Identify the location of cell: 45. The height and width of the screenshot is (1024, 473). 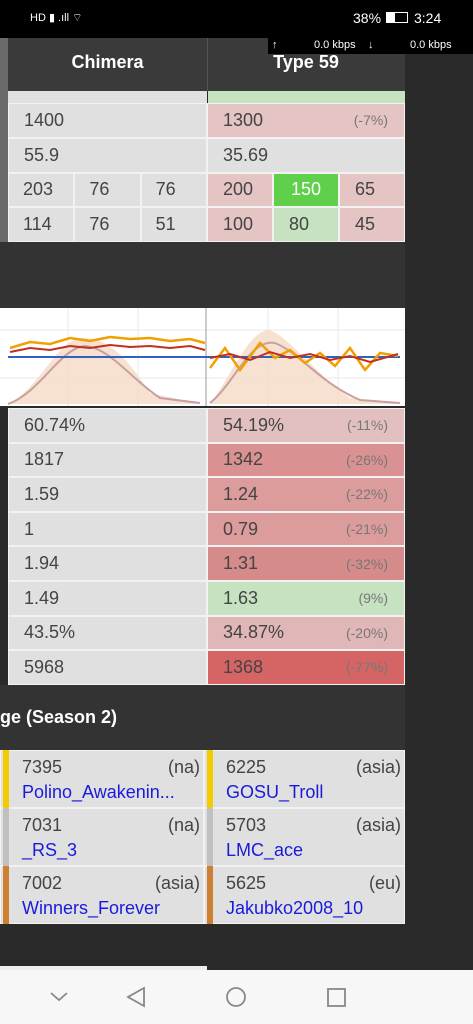
(372, 224).